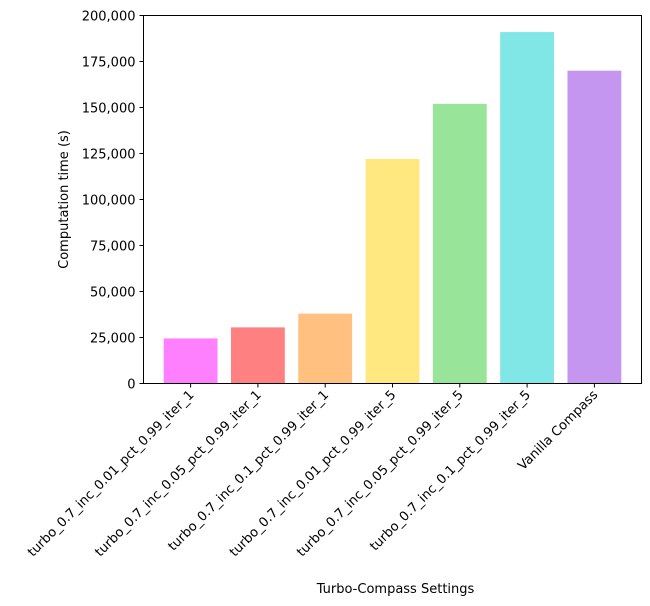 This screenshot has width=650, height=606. What do you see at coordinates (109, 17) in the screenshot?
I see `y-tick-label: 200,000` at bounding box center [109, 17].